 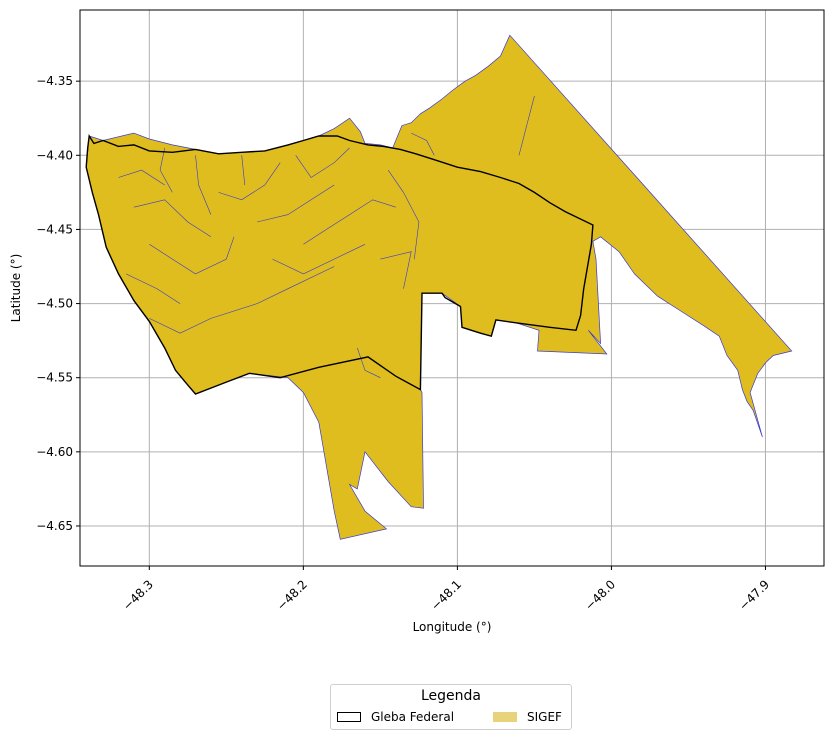 What do you see at coordinates (54, 229) in the screenshot?
I see `y-tick-label-2: −4.45` at bounding box center [54, 229].